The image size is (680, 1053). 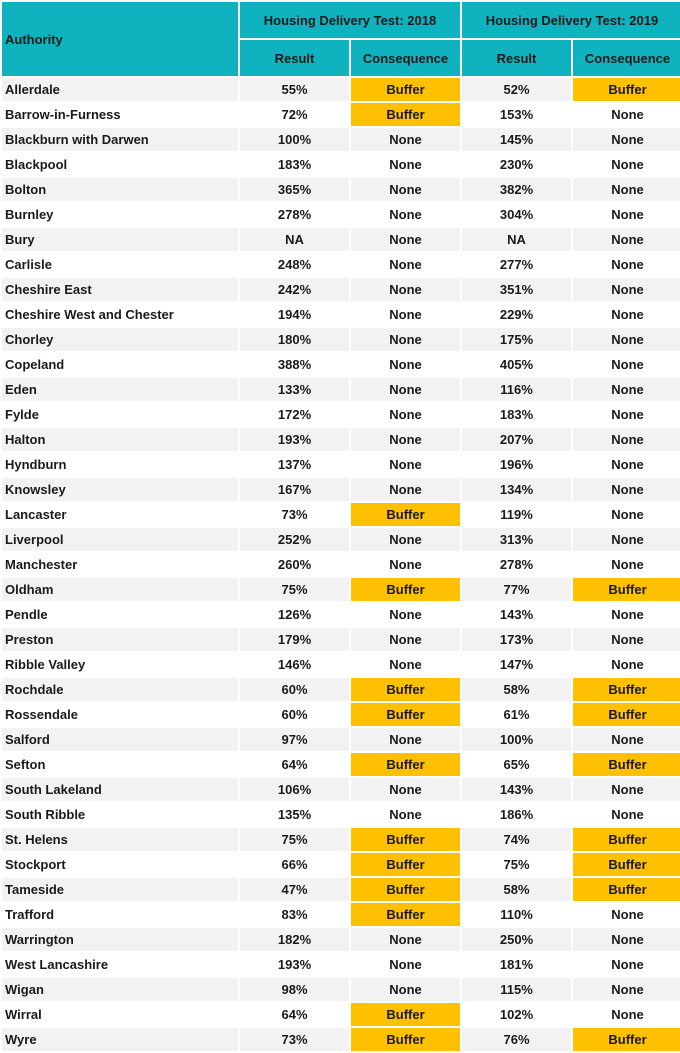 What do you see at coordinates (120, 564) in the screenshot?
I see `authority-cell: Manchester` at bounding box center [120, 564].